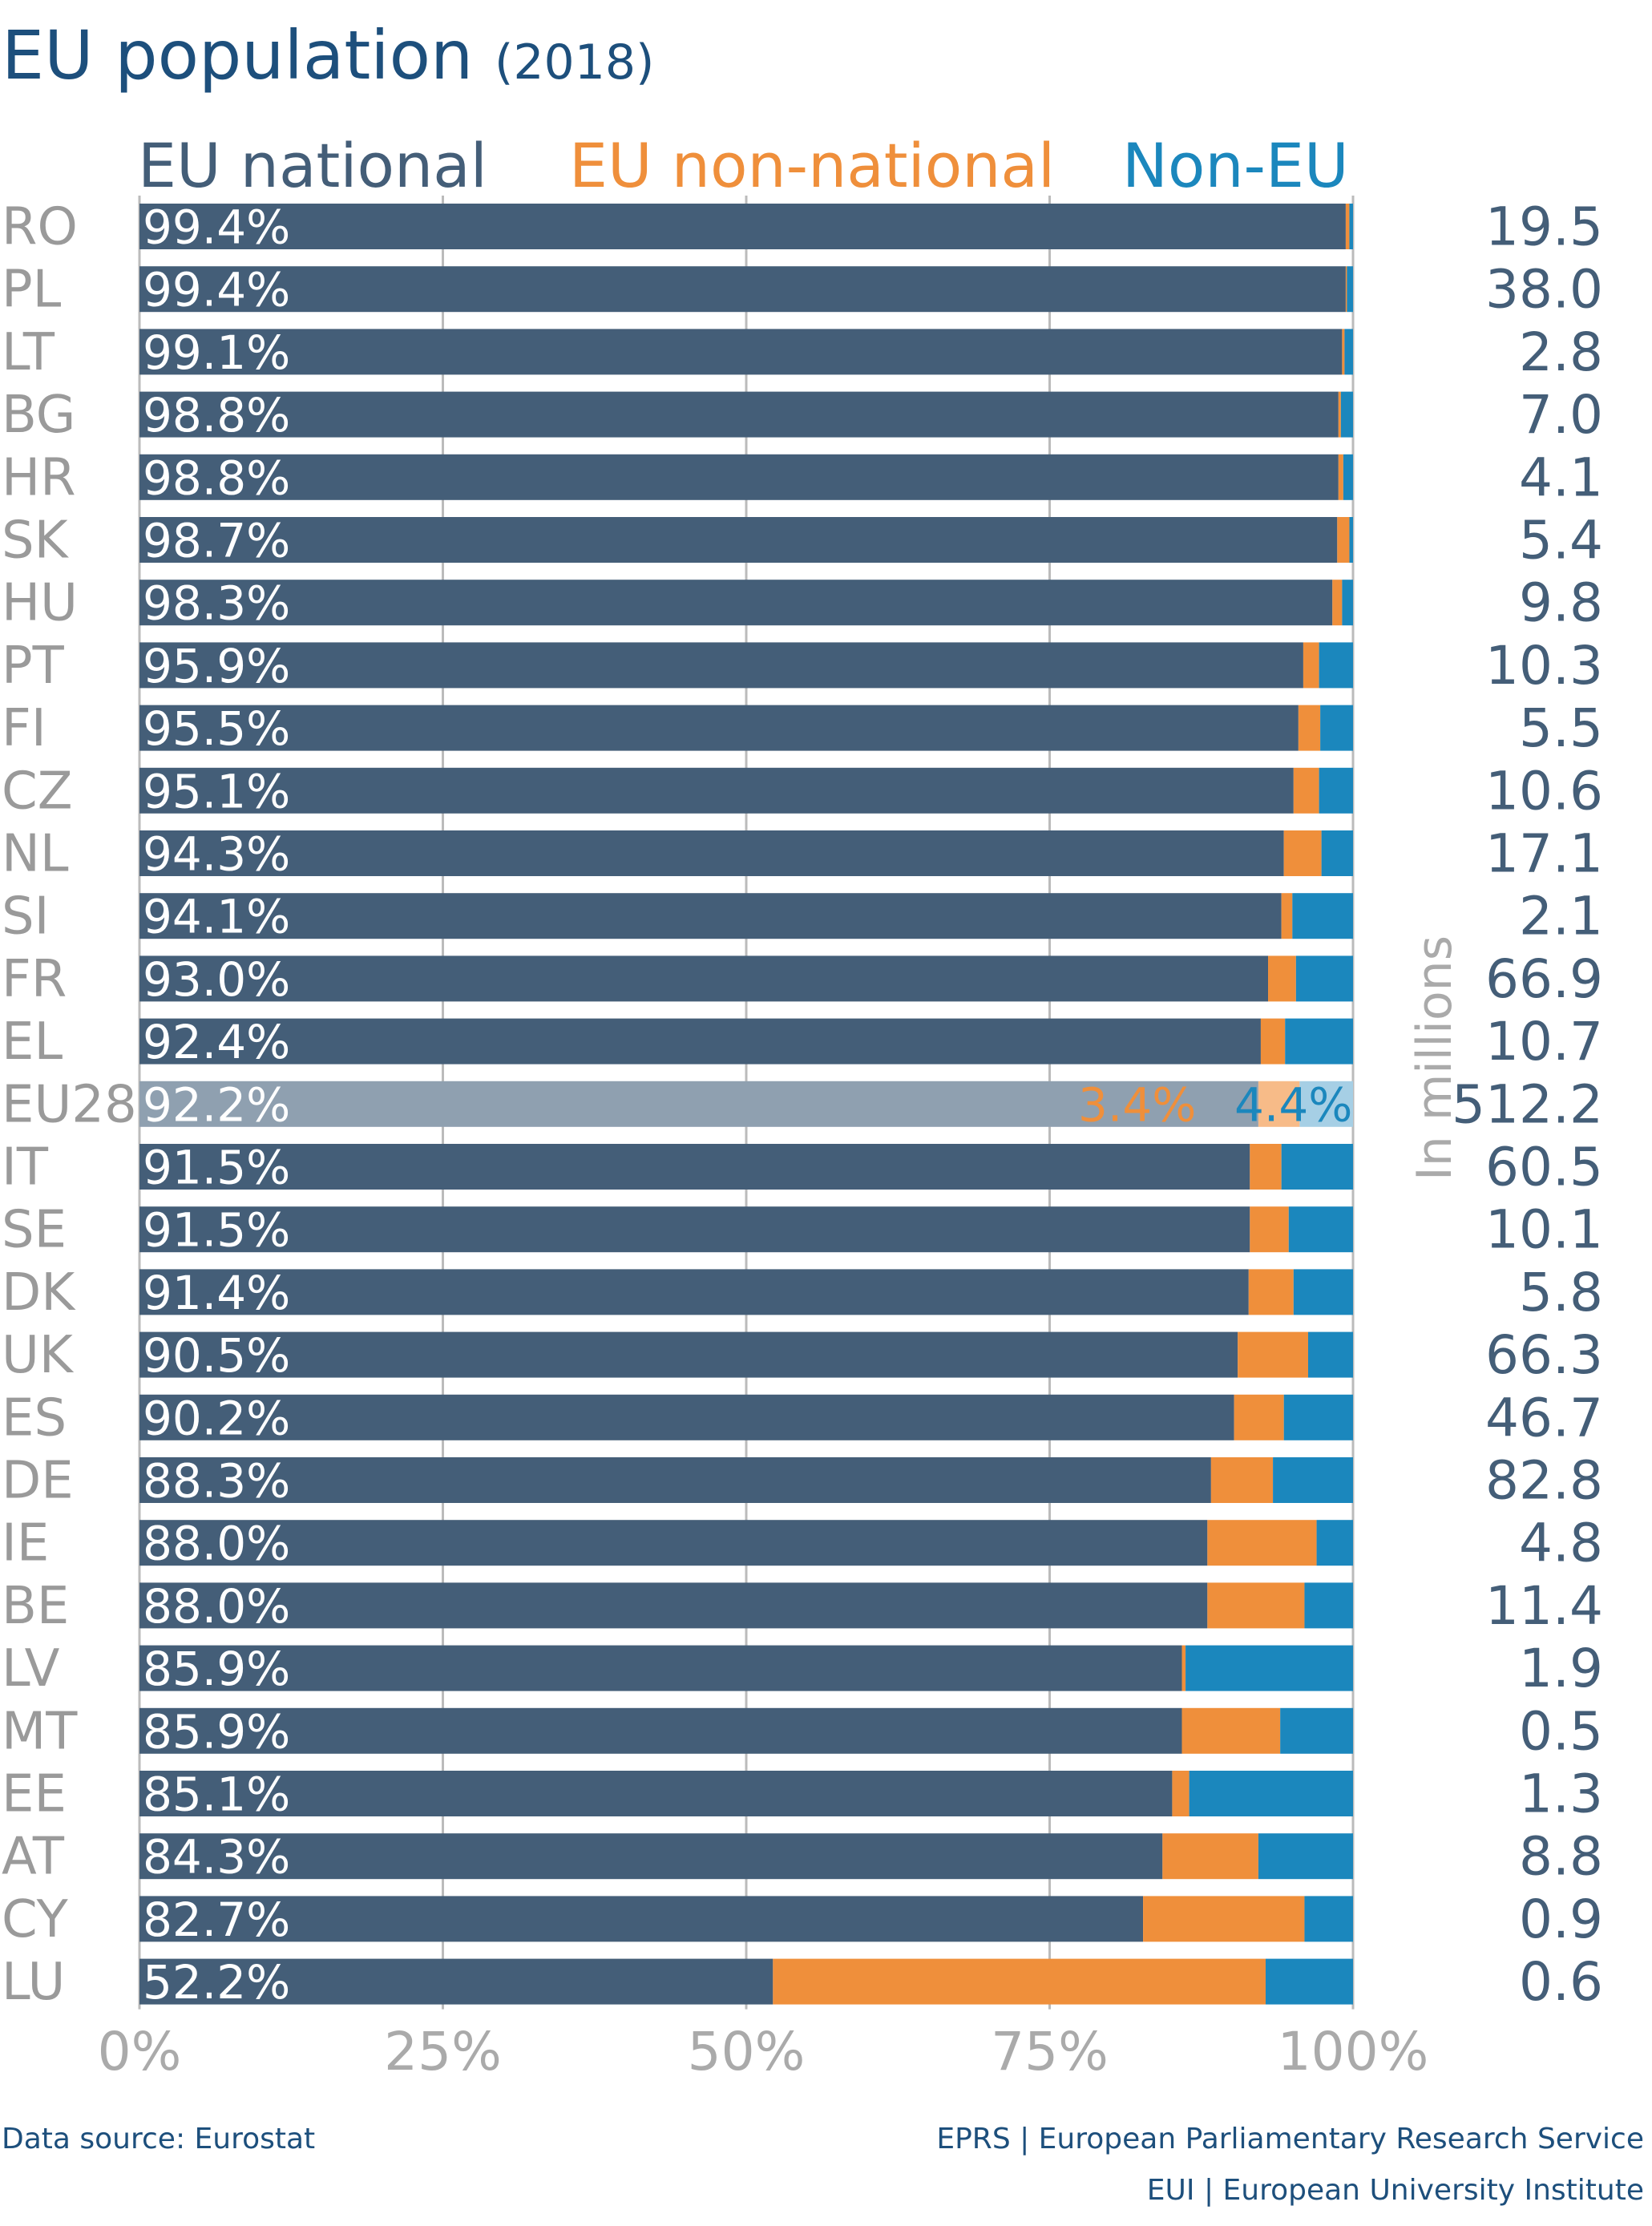 Image resolution: width=1652 pixels, height=2226 pixels. Describe the element at coordinates (1544, 1481) in the screenshot. I see `population-value: 82.8` at that location.